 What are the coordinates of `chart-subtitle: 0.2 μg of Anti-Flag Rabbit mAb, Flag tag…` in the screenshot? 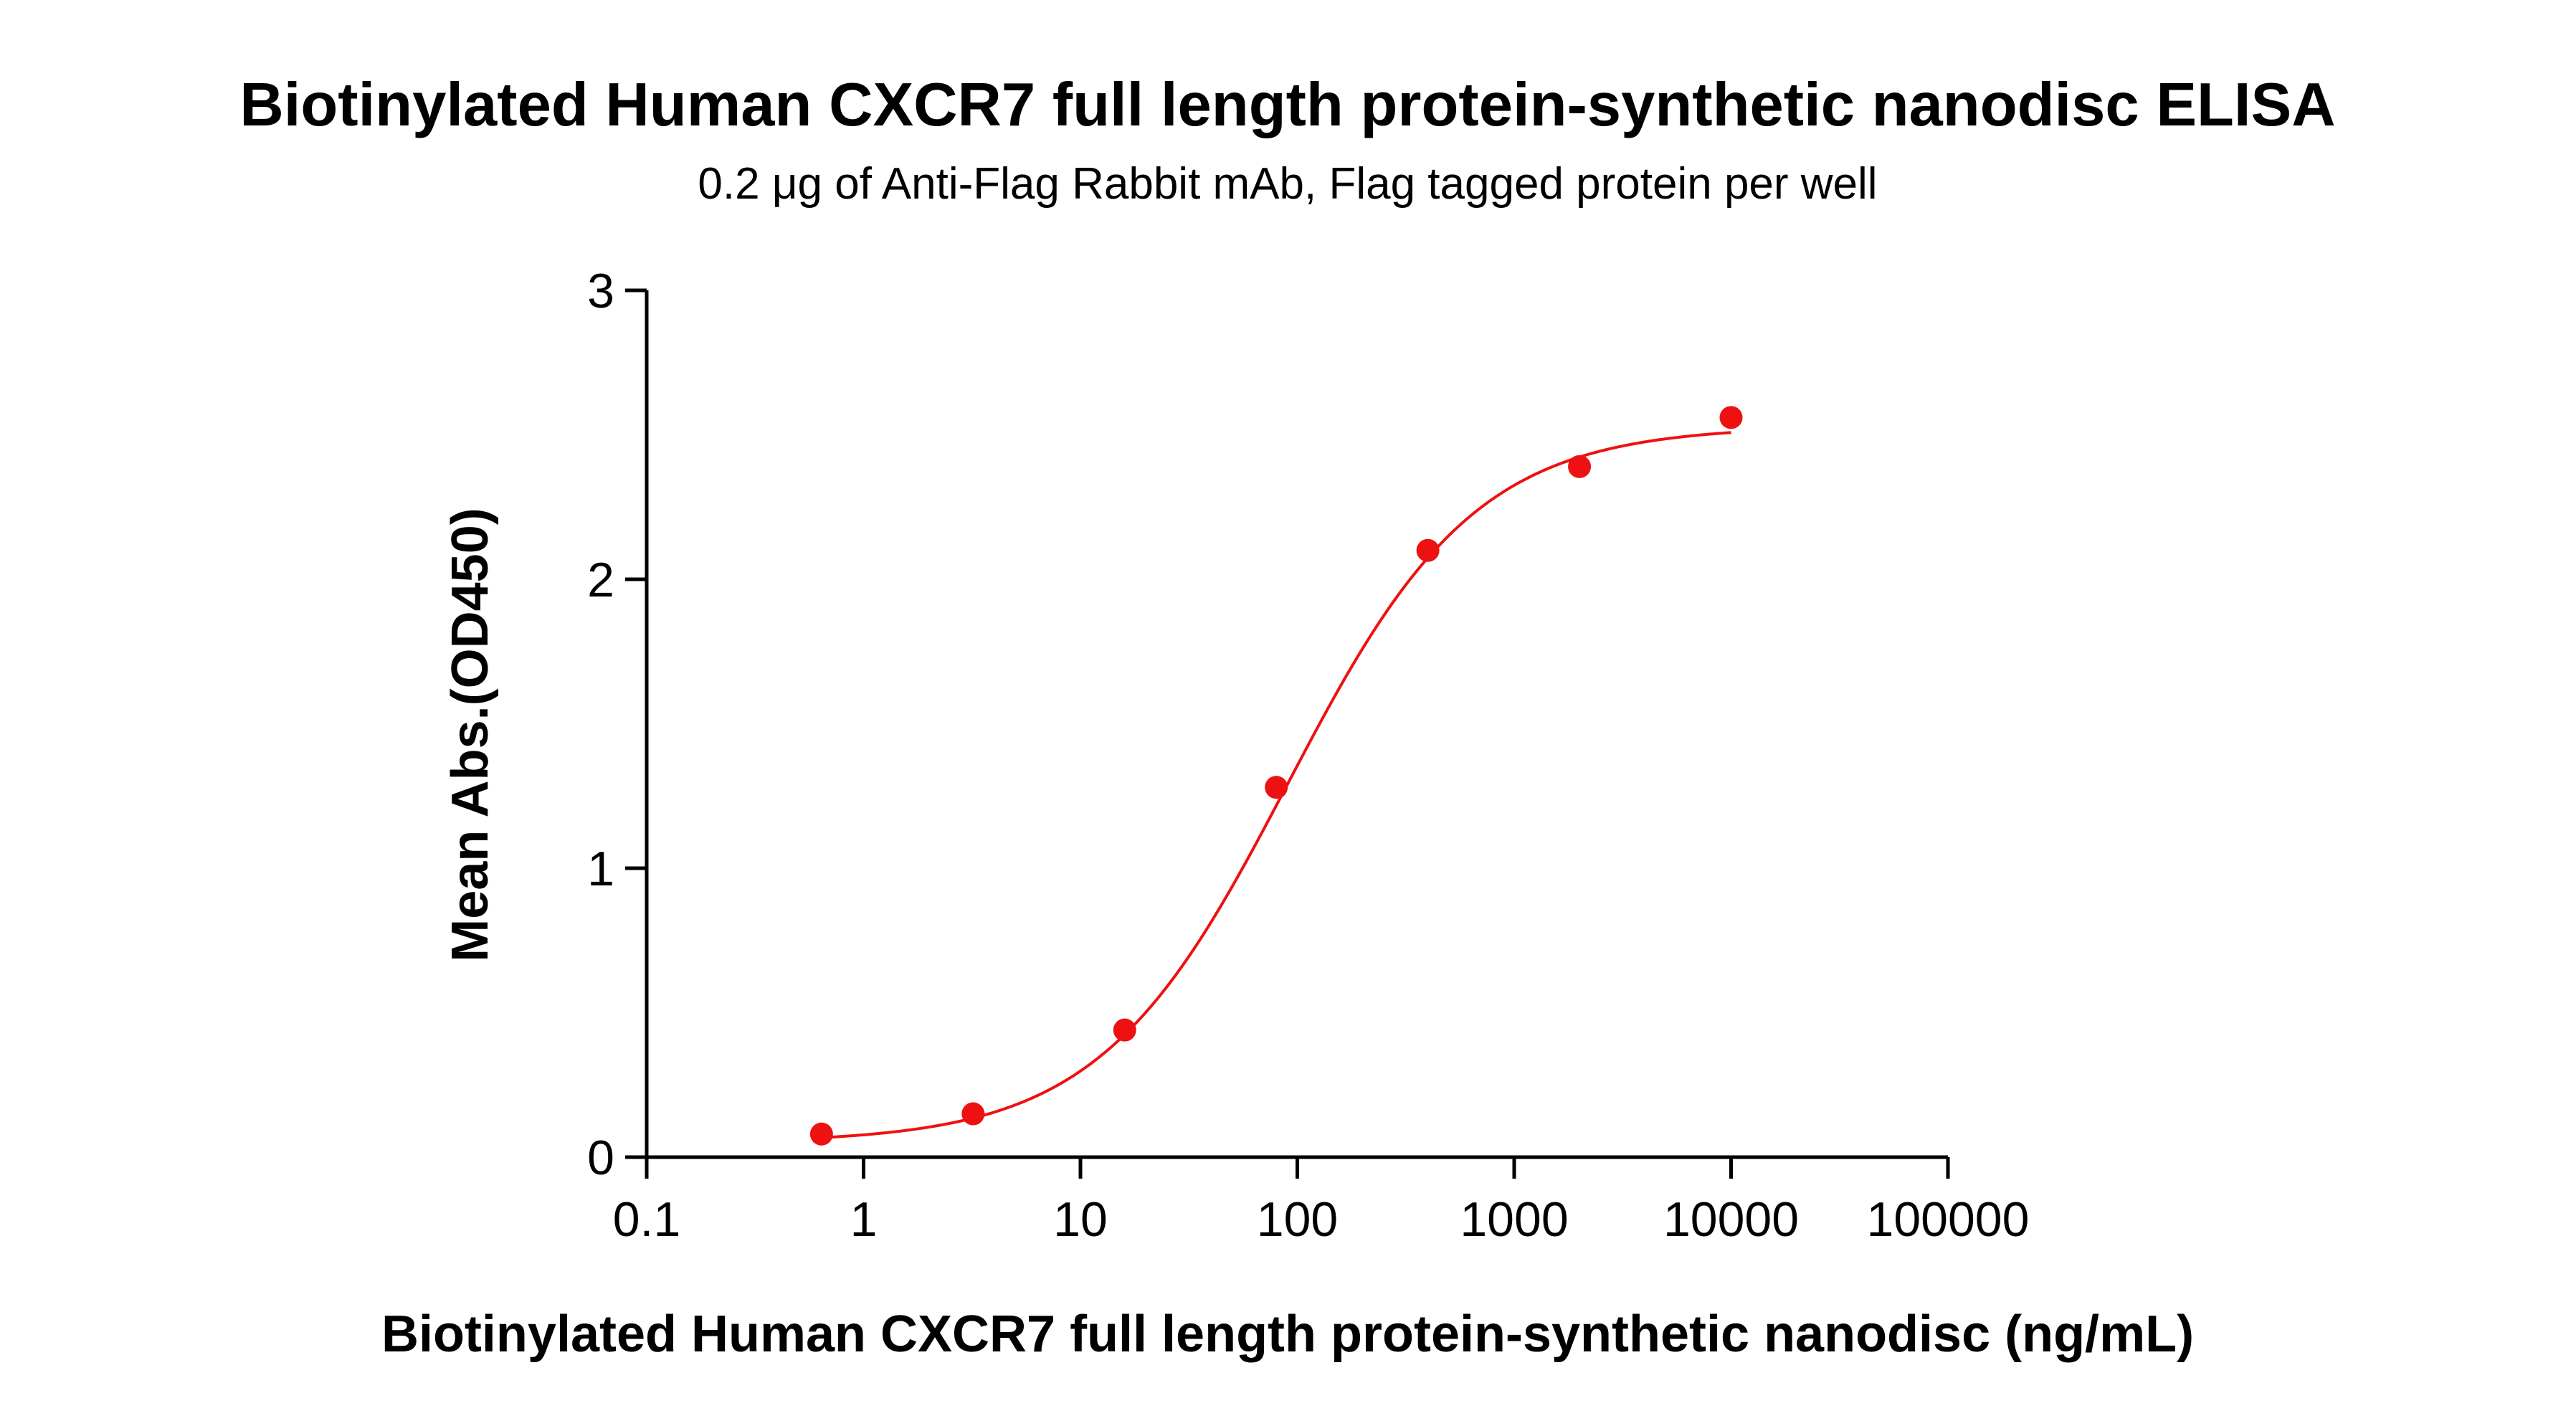 It's located at (1287, 184).